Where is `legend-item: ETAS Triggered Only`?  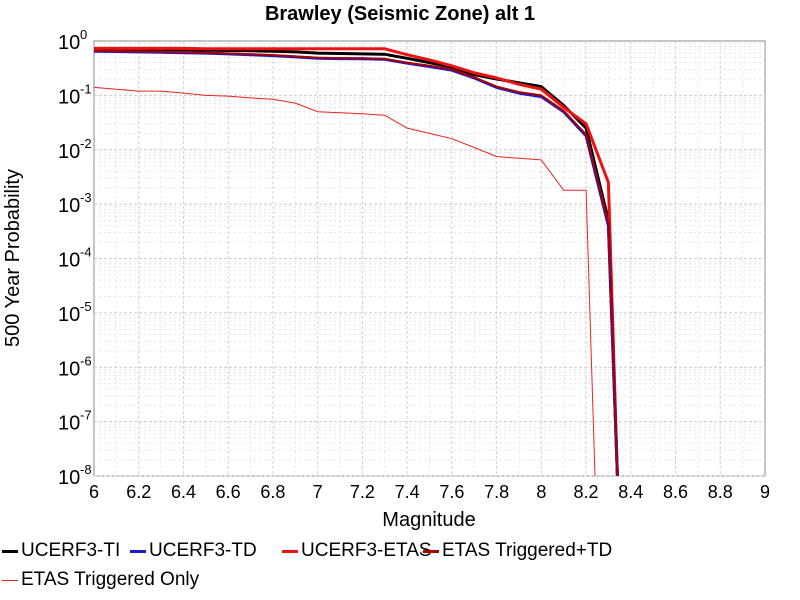 legend-item: ETAS Triggered Only is located at coordinates (100, 580).